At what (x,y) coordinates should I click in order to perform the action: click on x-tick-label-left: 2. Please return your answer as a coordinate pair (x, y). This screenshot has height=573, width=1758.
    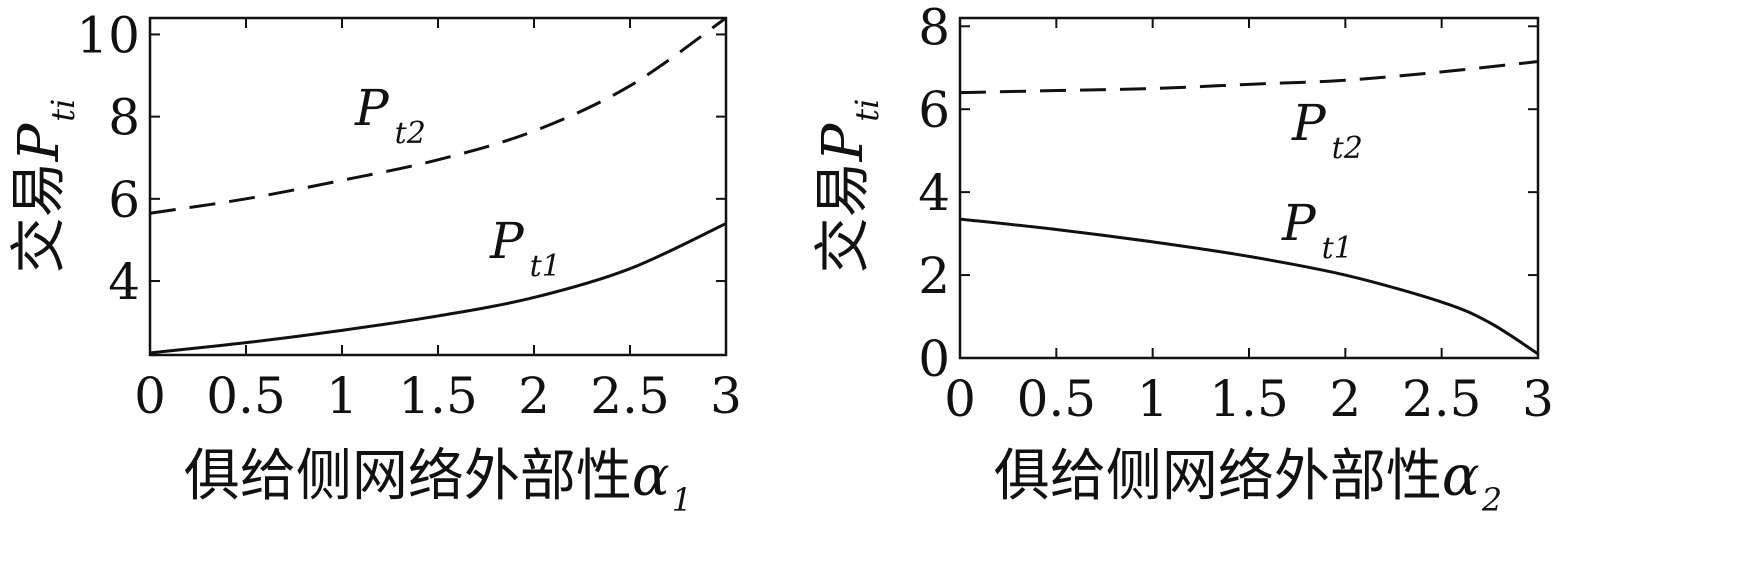
    Looking at the image, I should click on (534, 396).